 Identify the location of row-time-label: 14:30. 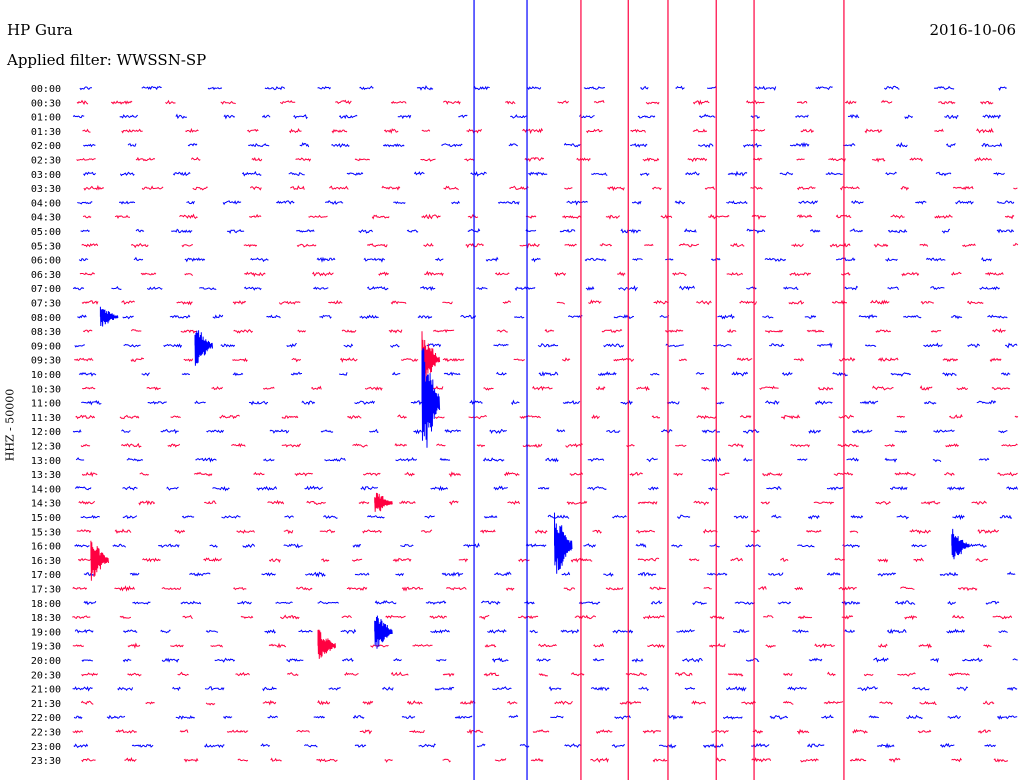
(46, 504).